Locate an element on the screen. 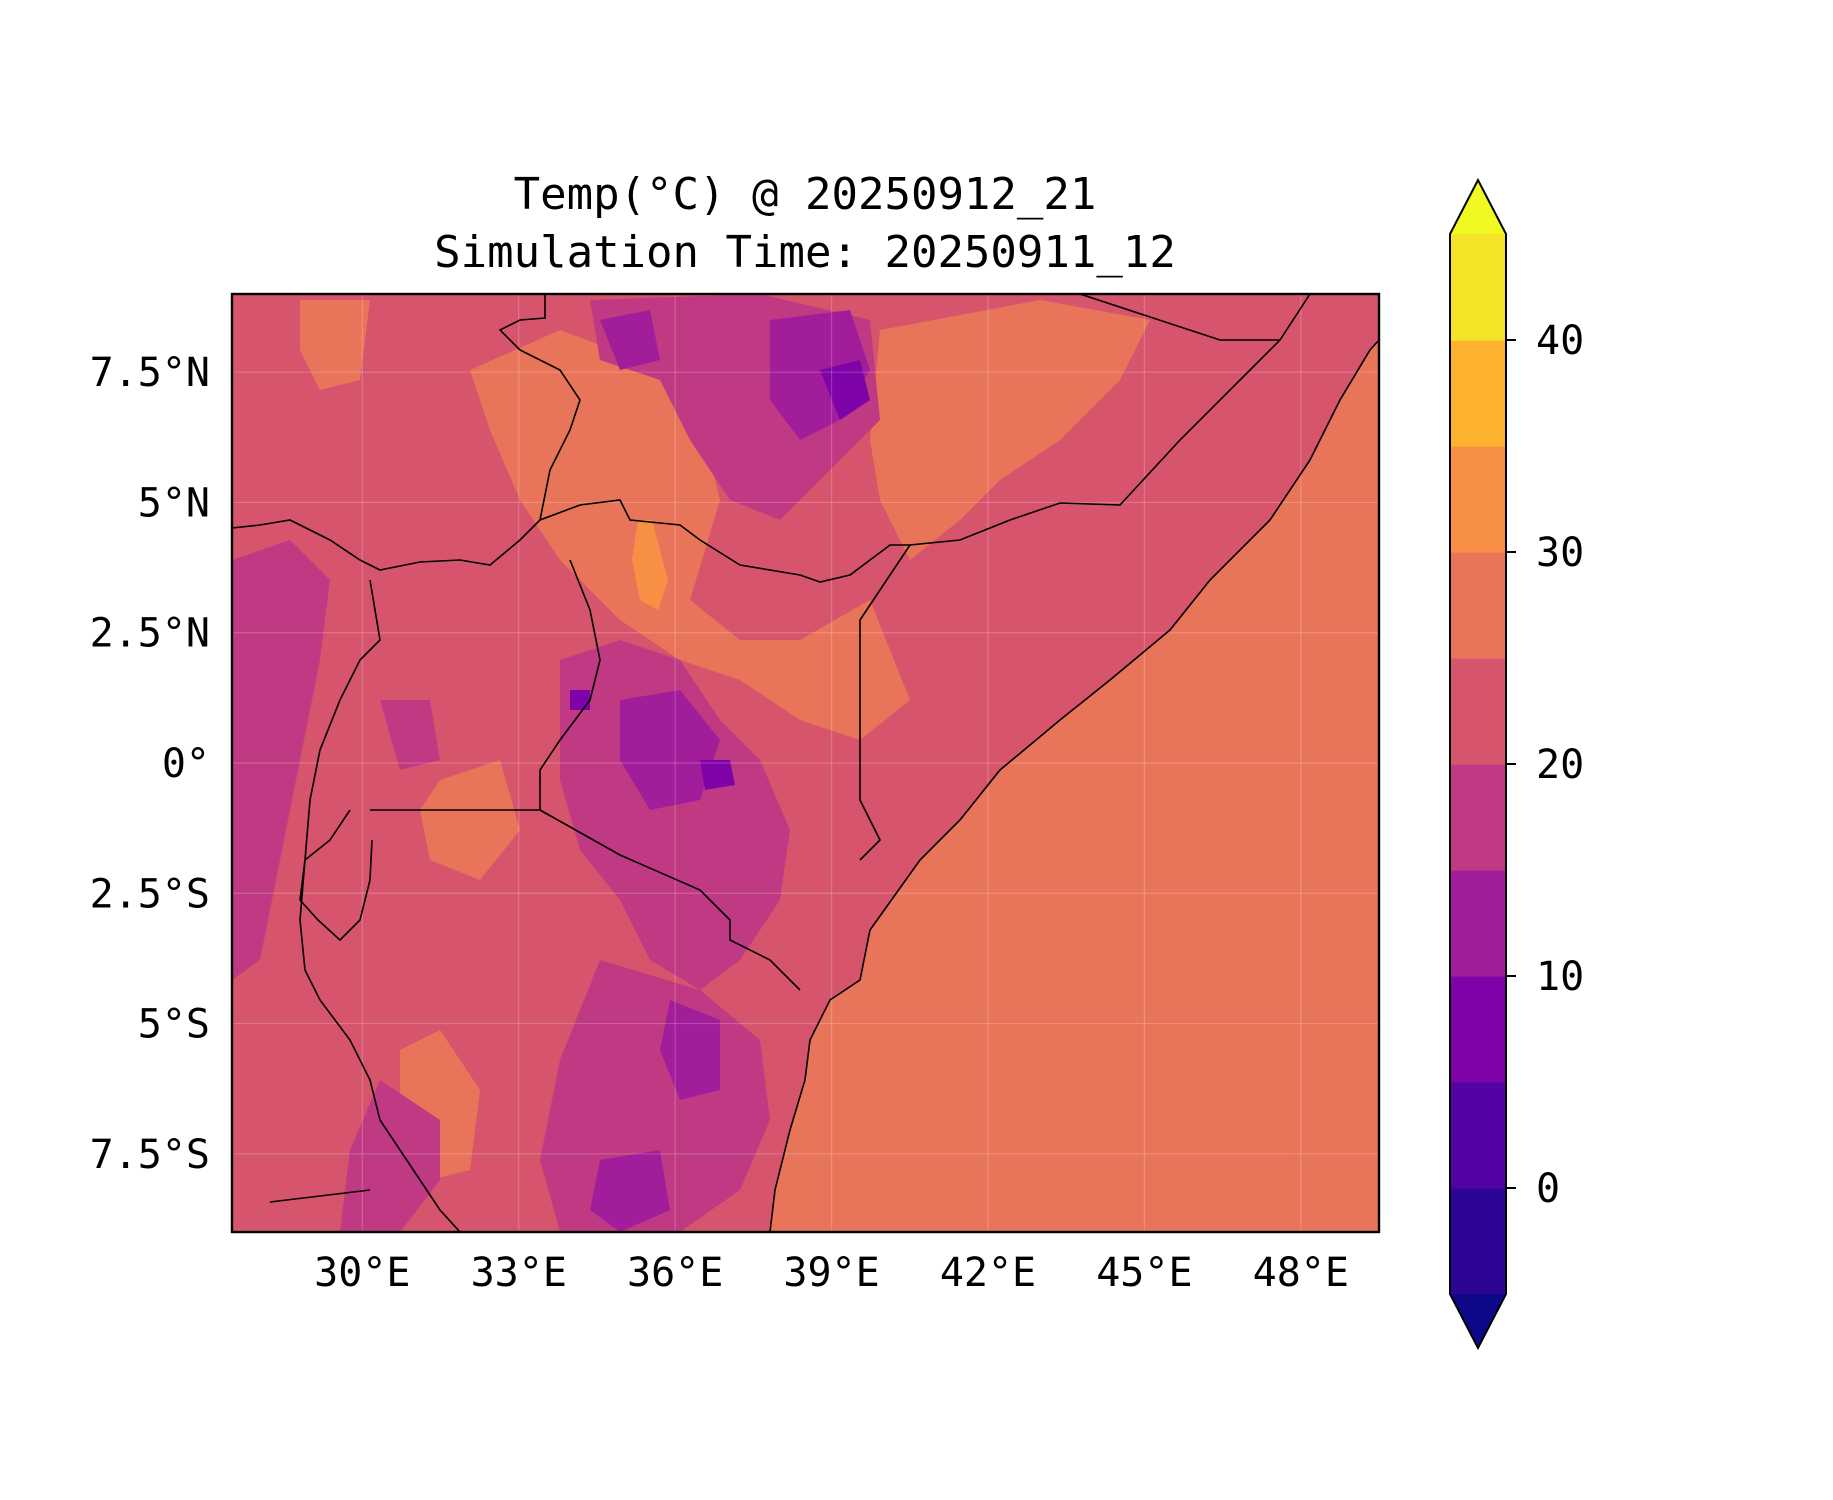 This screenshot has width=1833, height=1500. map-title-line1: Temp(°C) @ 20250912_21 is located at coordinates (805, 194).